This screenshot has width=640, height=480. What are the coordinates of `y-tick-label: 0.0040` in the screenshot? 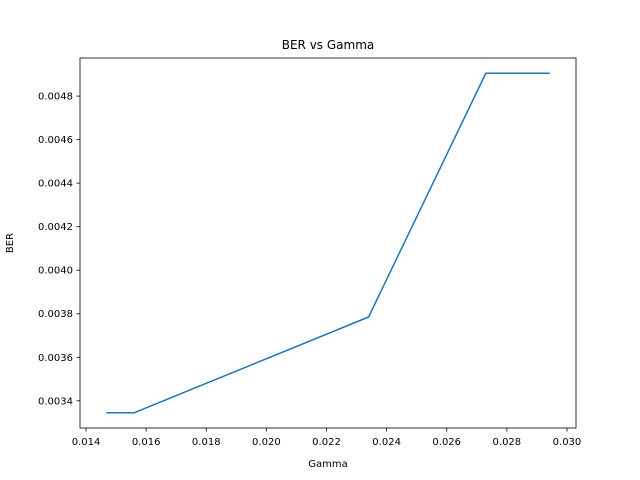 It's located at (55, 271).